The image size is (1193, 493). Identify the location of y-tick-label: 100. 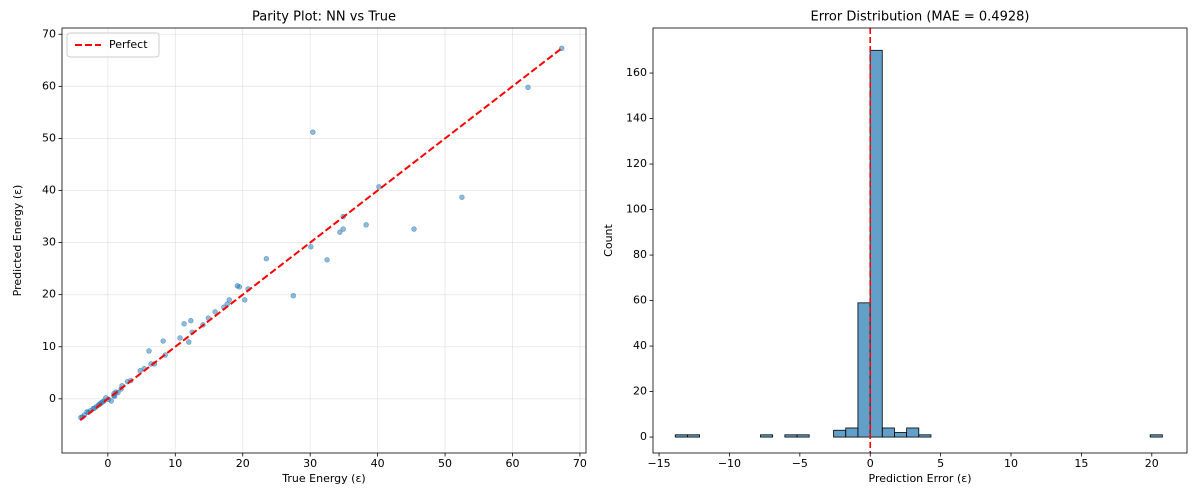
(636, 209).